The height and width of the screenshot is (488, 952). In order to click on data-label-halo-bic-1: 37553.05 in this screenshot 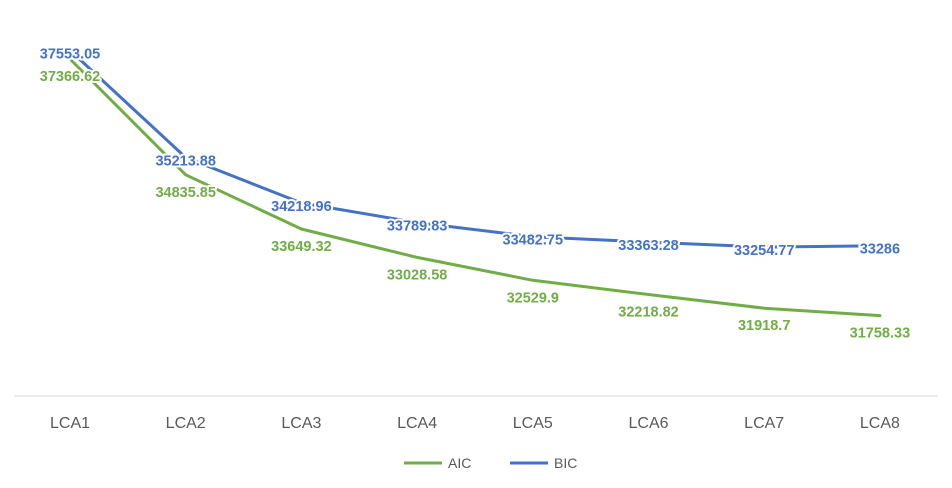, I will do `click(70, 54)`.